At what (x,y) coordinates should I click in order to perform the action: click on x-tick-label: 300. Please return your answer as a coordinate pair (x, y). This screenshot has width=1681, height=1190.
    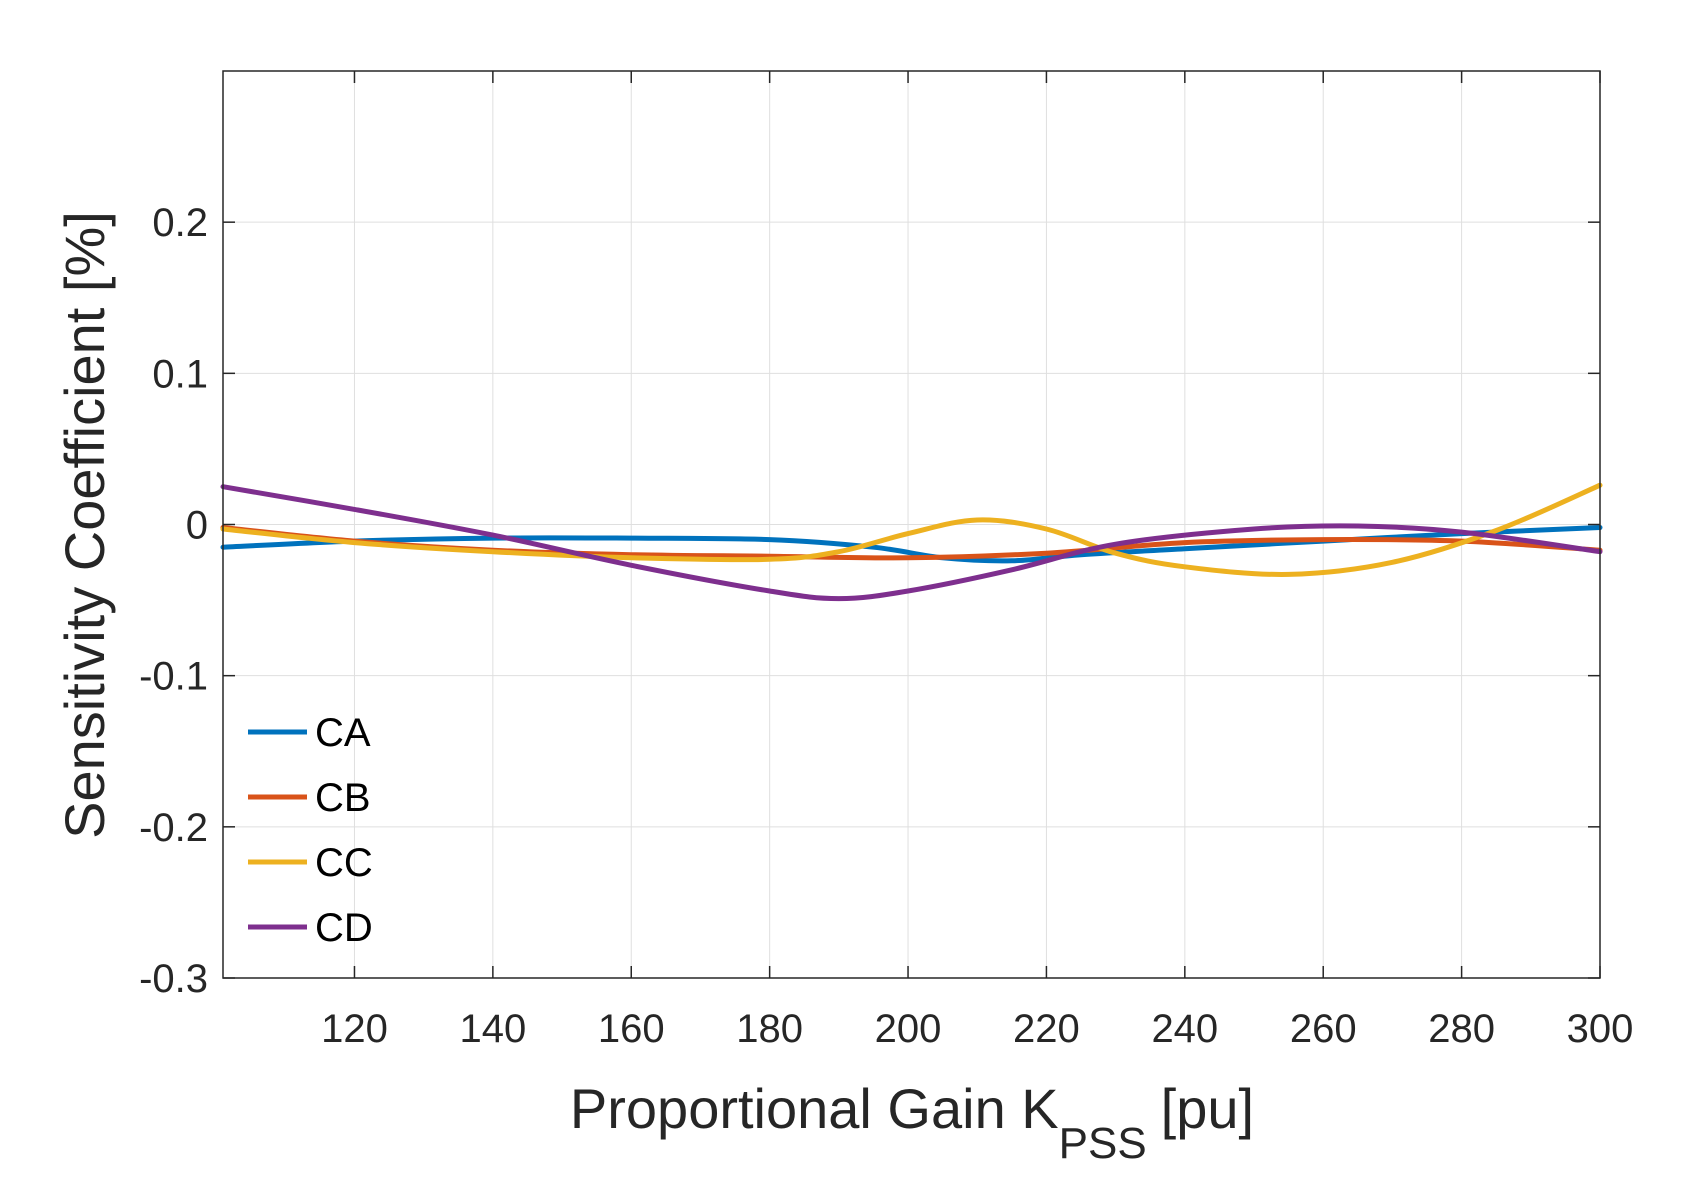
    Looking at the image, I should click on (1600, 1029).